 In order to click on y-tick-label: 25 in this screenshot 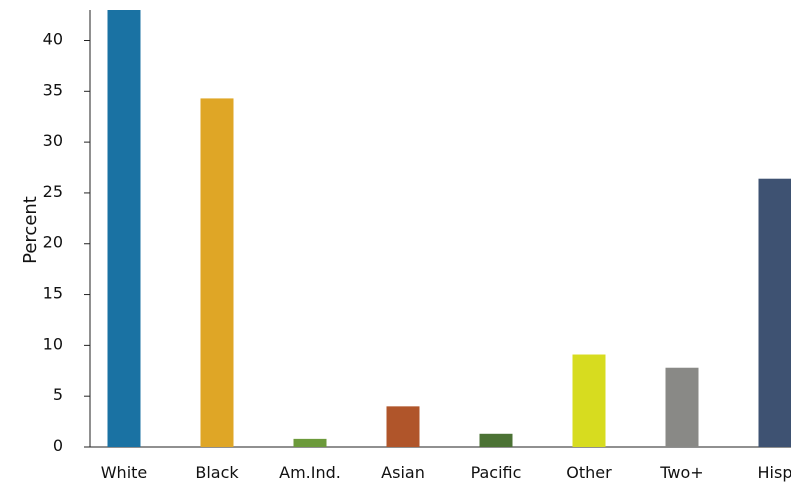, I will do `click(53, 191)`.